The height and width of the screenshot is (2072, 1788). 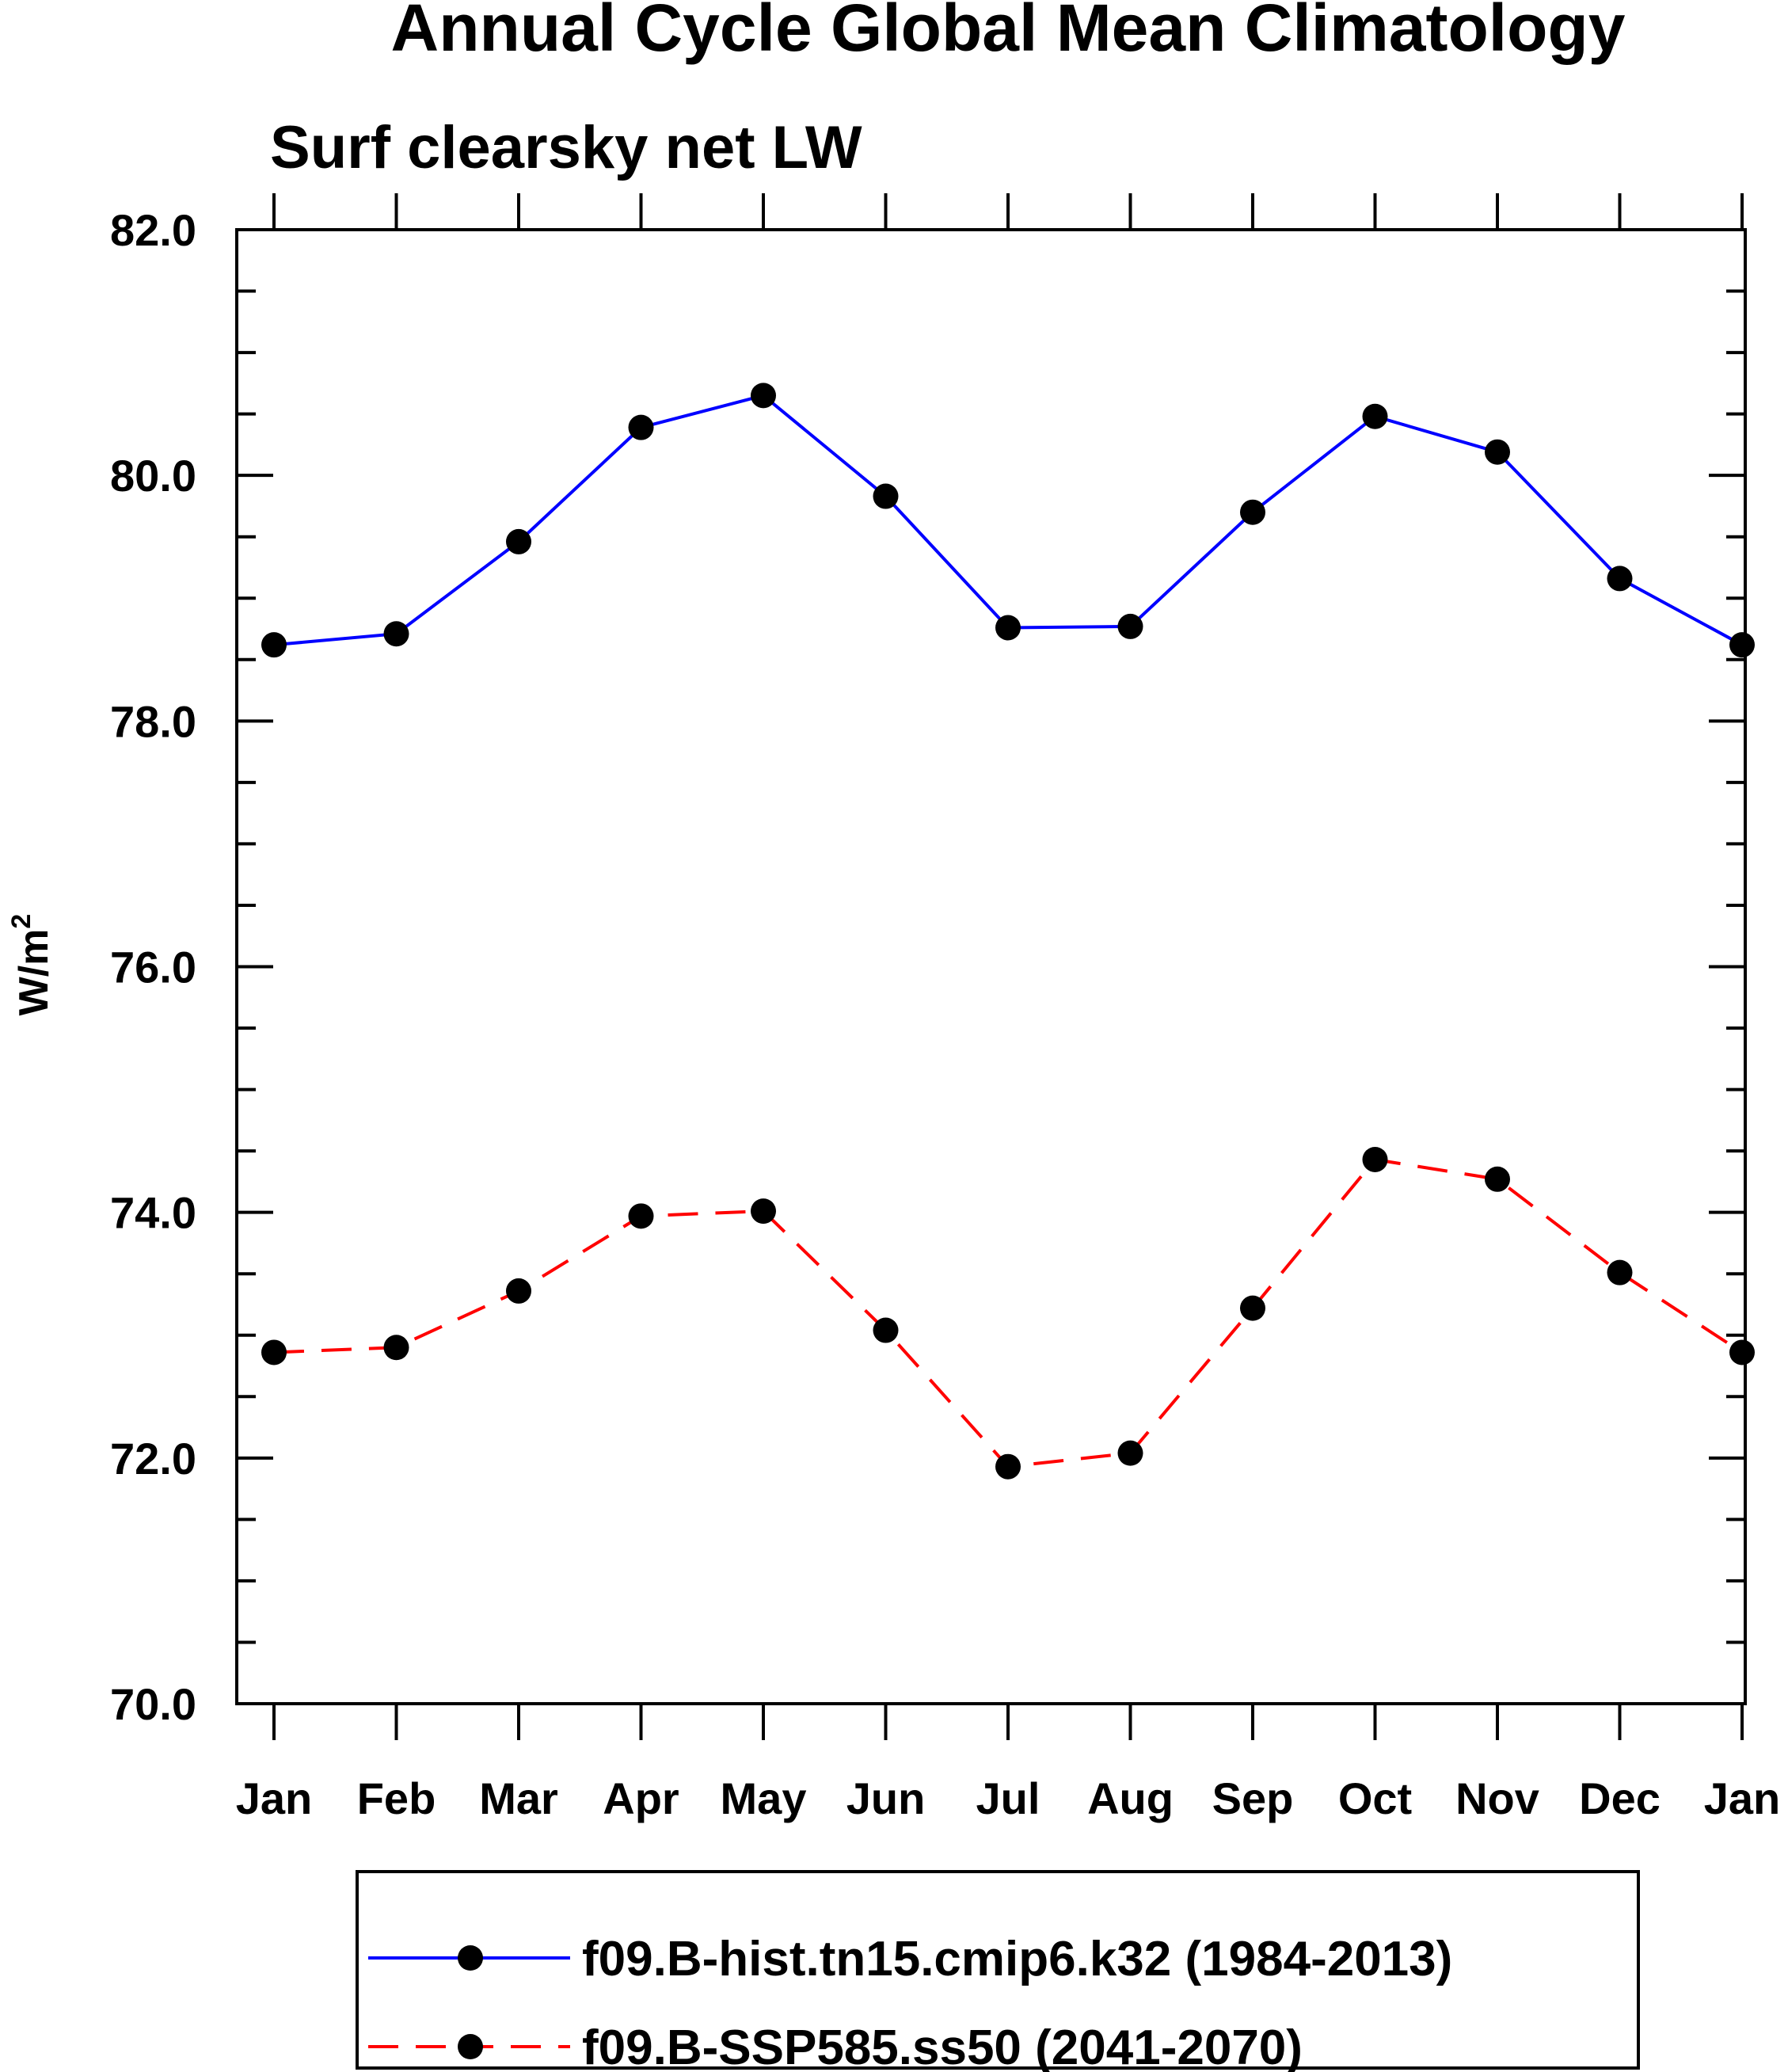 What do you see at coordinates (34, 972) in the screenshot?
I see `y-axis-label-text: W/m` at bounding box center [34, 972].